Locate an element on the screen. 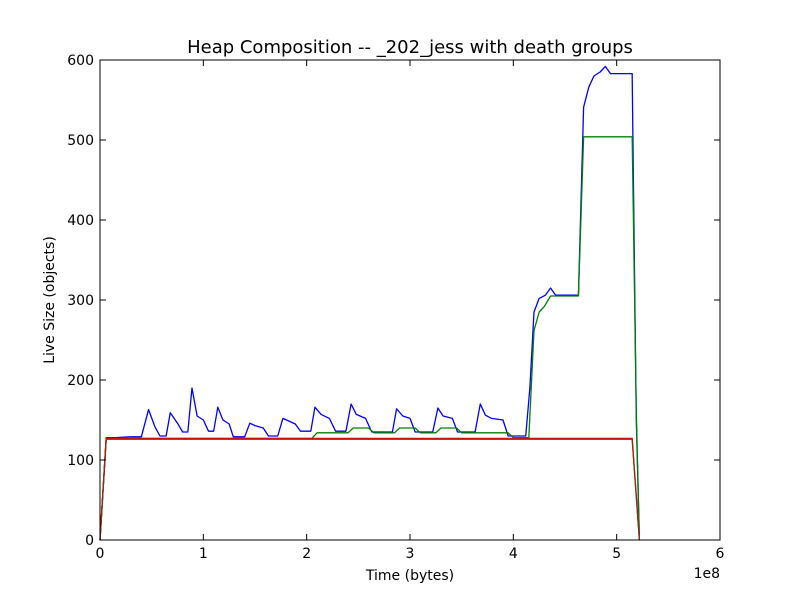 The image size is (800, 600). y-axis-label: Live Size (objects) is located at coordinates (50, 300).